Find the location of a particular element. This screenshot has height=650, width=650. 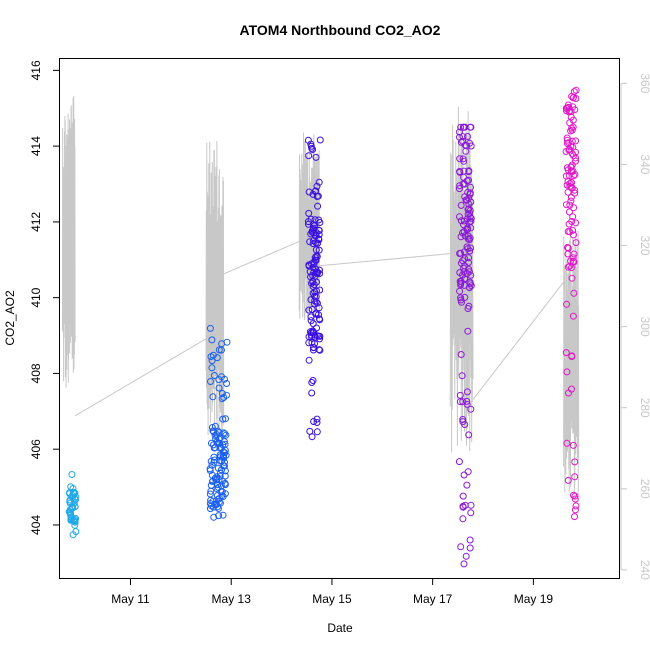

x-axis-label: Date is located at coordinates (340, 628).